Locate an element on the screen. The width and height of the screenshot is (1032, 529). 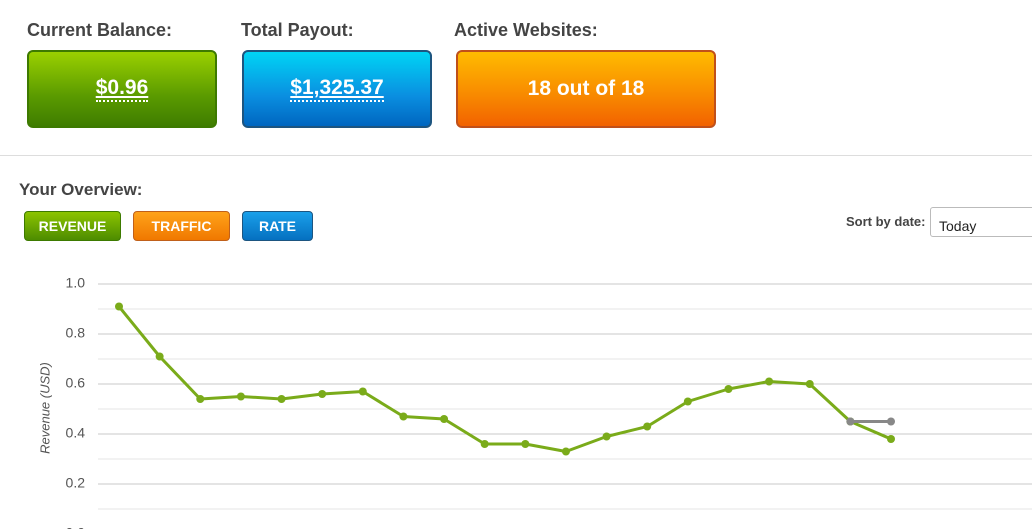
sort-select: Today is located at coordinates (981, 222).